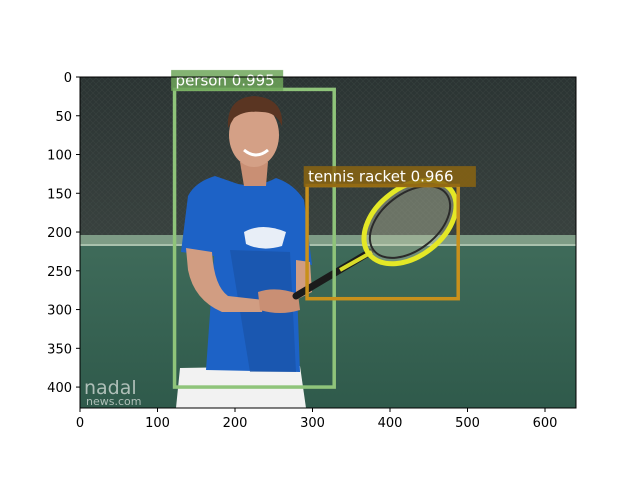 The height and width of the screenshot is (480, 640). What do you see at coordinates (59, 311) in the screenshot?
I see `y-tick-label: 300` at bounding box center [59, 311].